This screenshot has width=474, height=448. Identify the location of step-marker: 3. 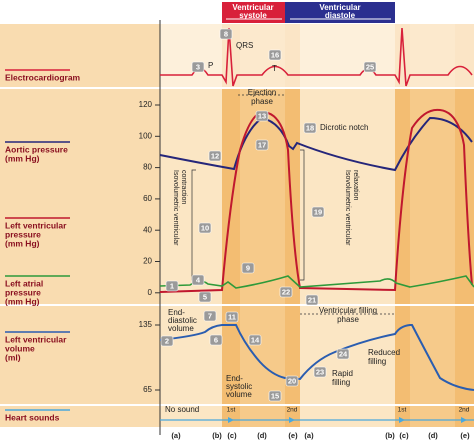
(198, 67).